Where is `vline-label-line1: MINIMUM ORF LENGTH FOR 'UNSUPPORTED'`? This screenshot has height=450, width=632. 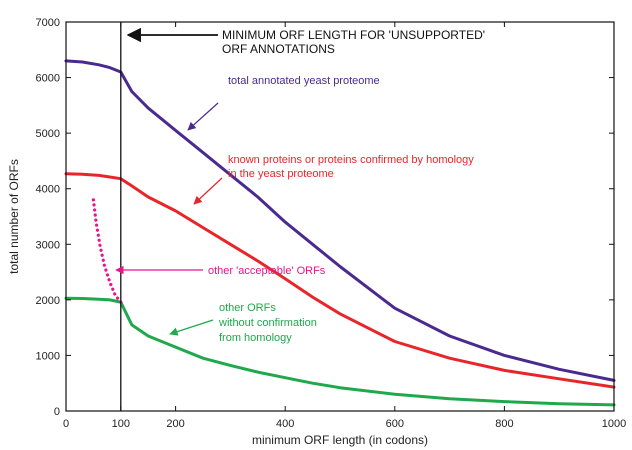
vline-label-line1: MINIMUM ORF LENGTH FOR 'UNSUPPORTED' is located at coordinates (353, 35).